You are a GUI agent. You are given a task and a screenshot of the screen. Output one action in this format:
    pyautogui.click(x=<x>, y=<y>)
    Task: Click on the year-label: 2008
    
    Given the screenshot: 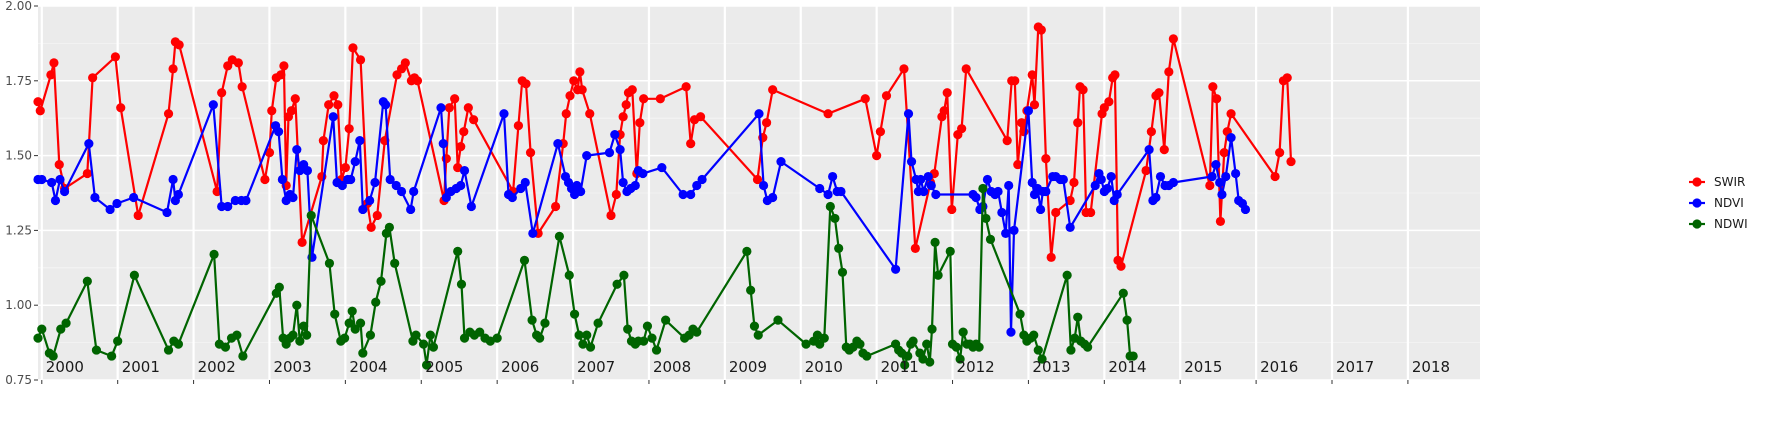 What is the action you would take?
    pyautogui.click(x=672, y=367)
    